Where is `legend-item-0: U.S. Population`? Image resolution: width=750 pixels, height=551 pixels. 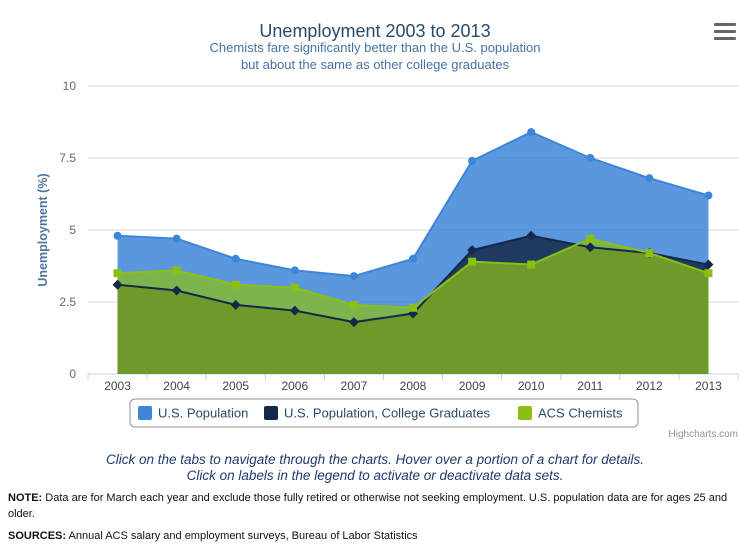
legend-item-0: U.S. Population is located at coordinates (193, 413).